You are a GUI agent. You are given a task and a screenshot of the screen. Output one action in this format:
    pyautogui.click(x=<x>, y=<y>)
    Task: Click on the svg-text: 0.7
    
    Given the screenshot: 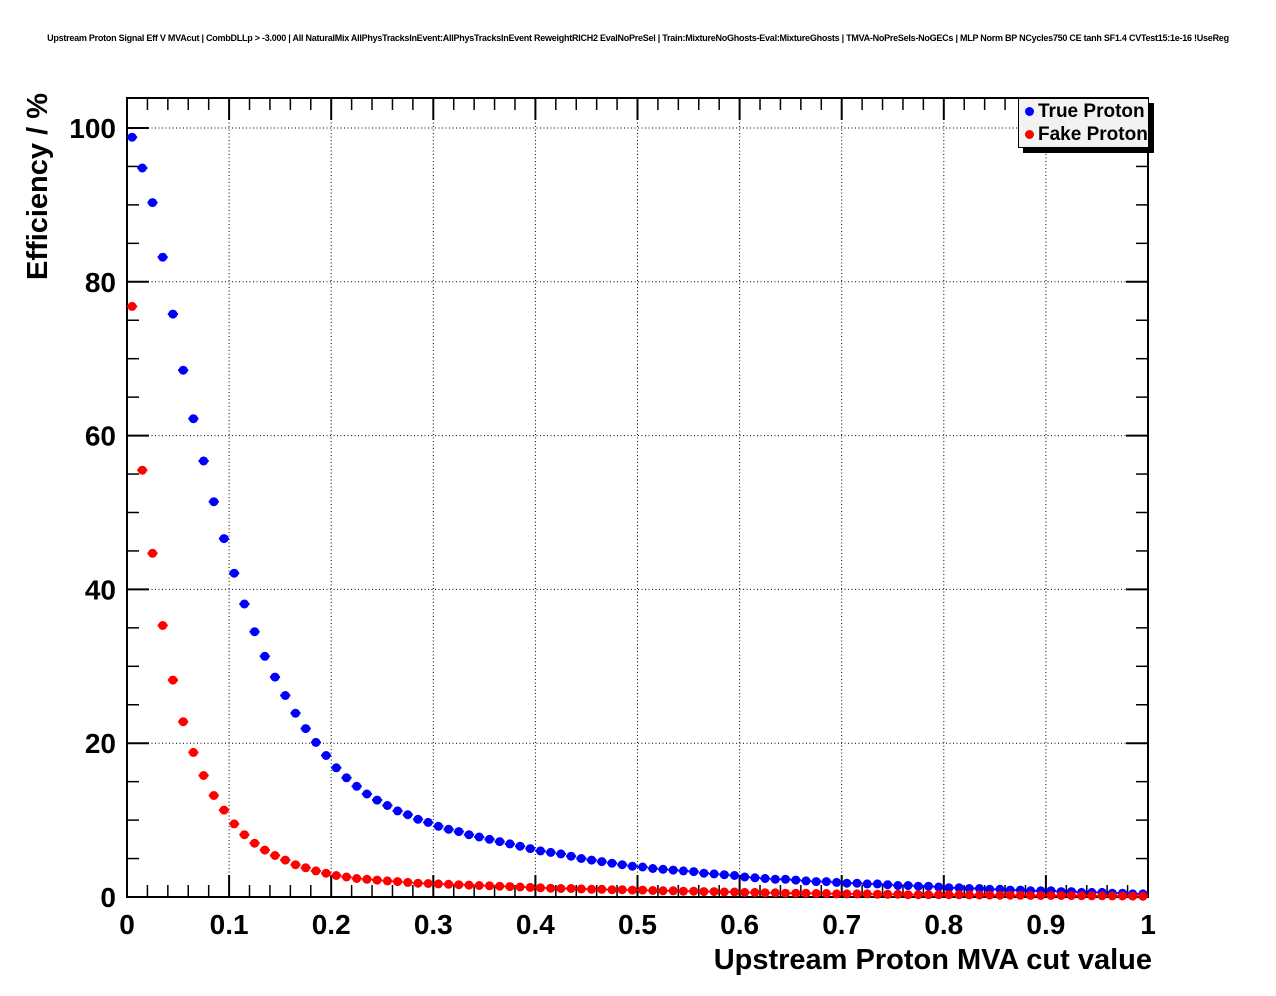 What is the action you would take?
    pyautogui.click(x=841, y=924)
    